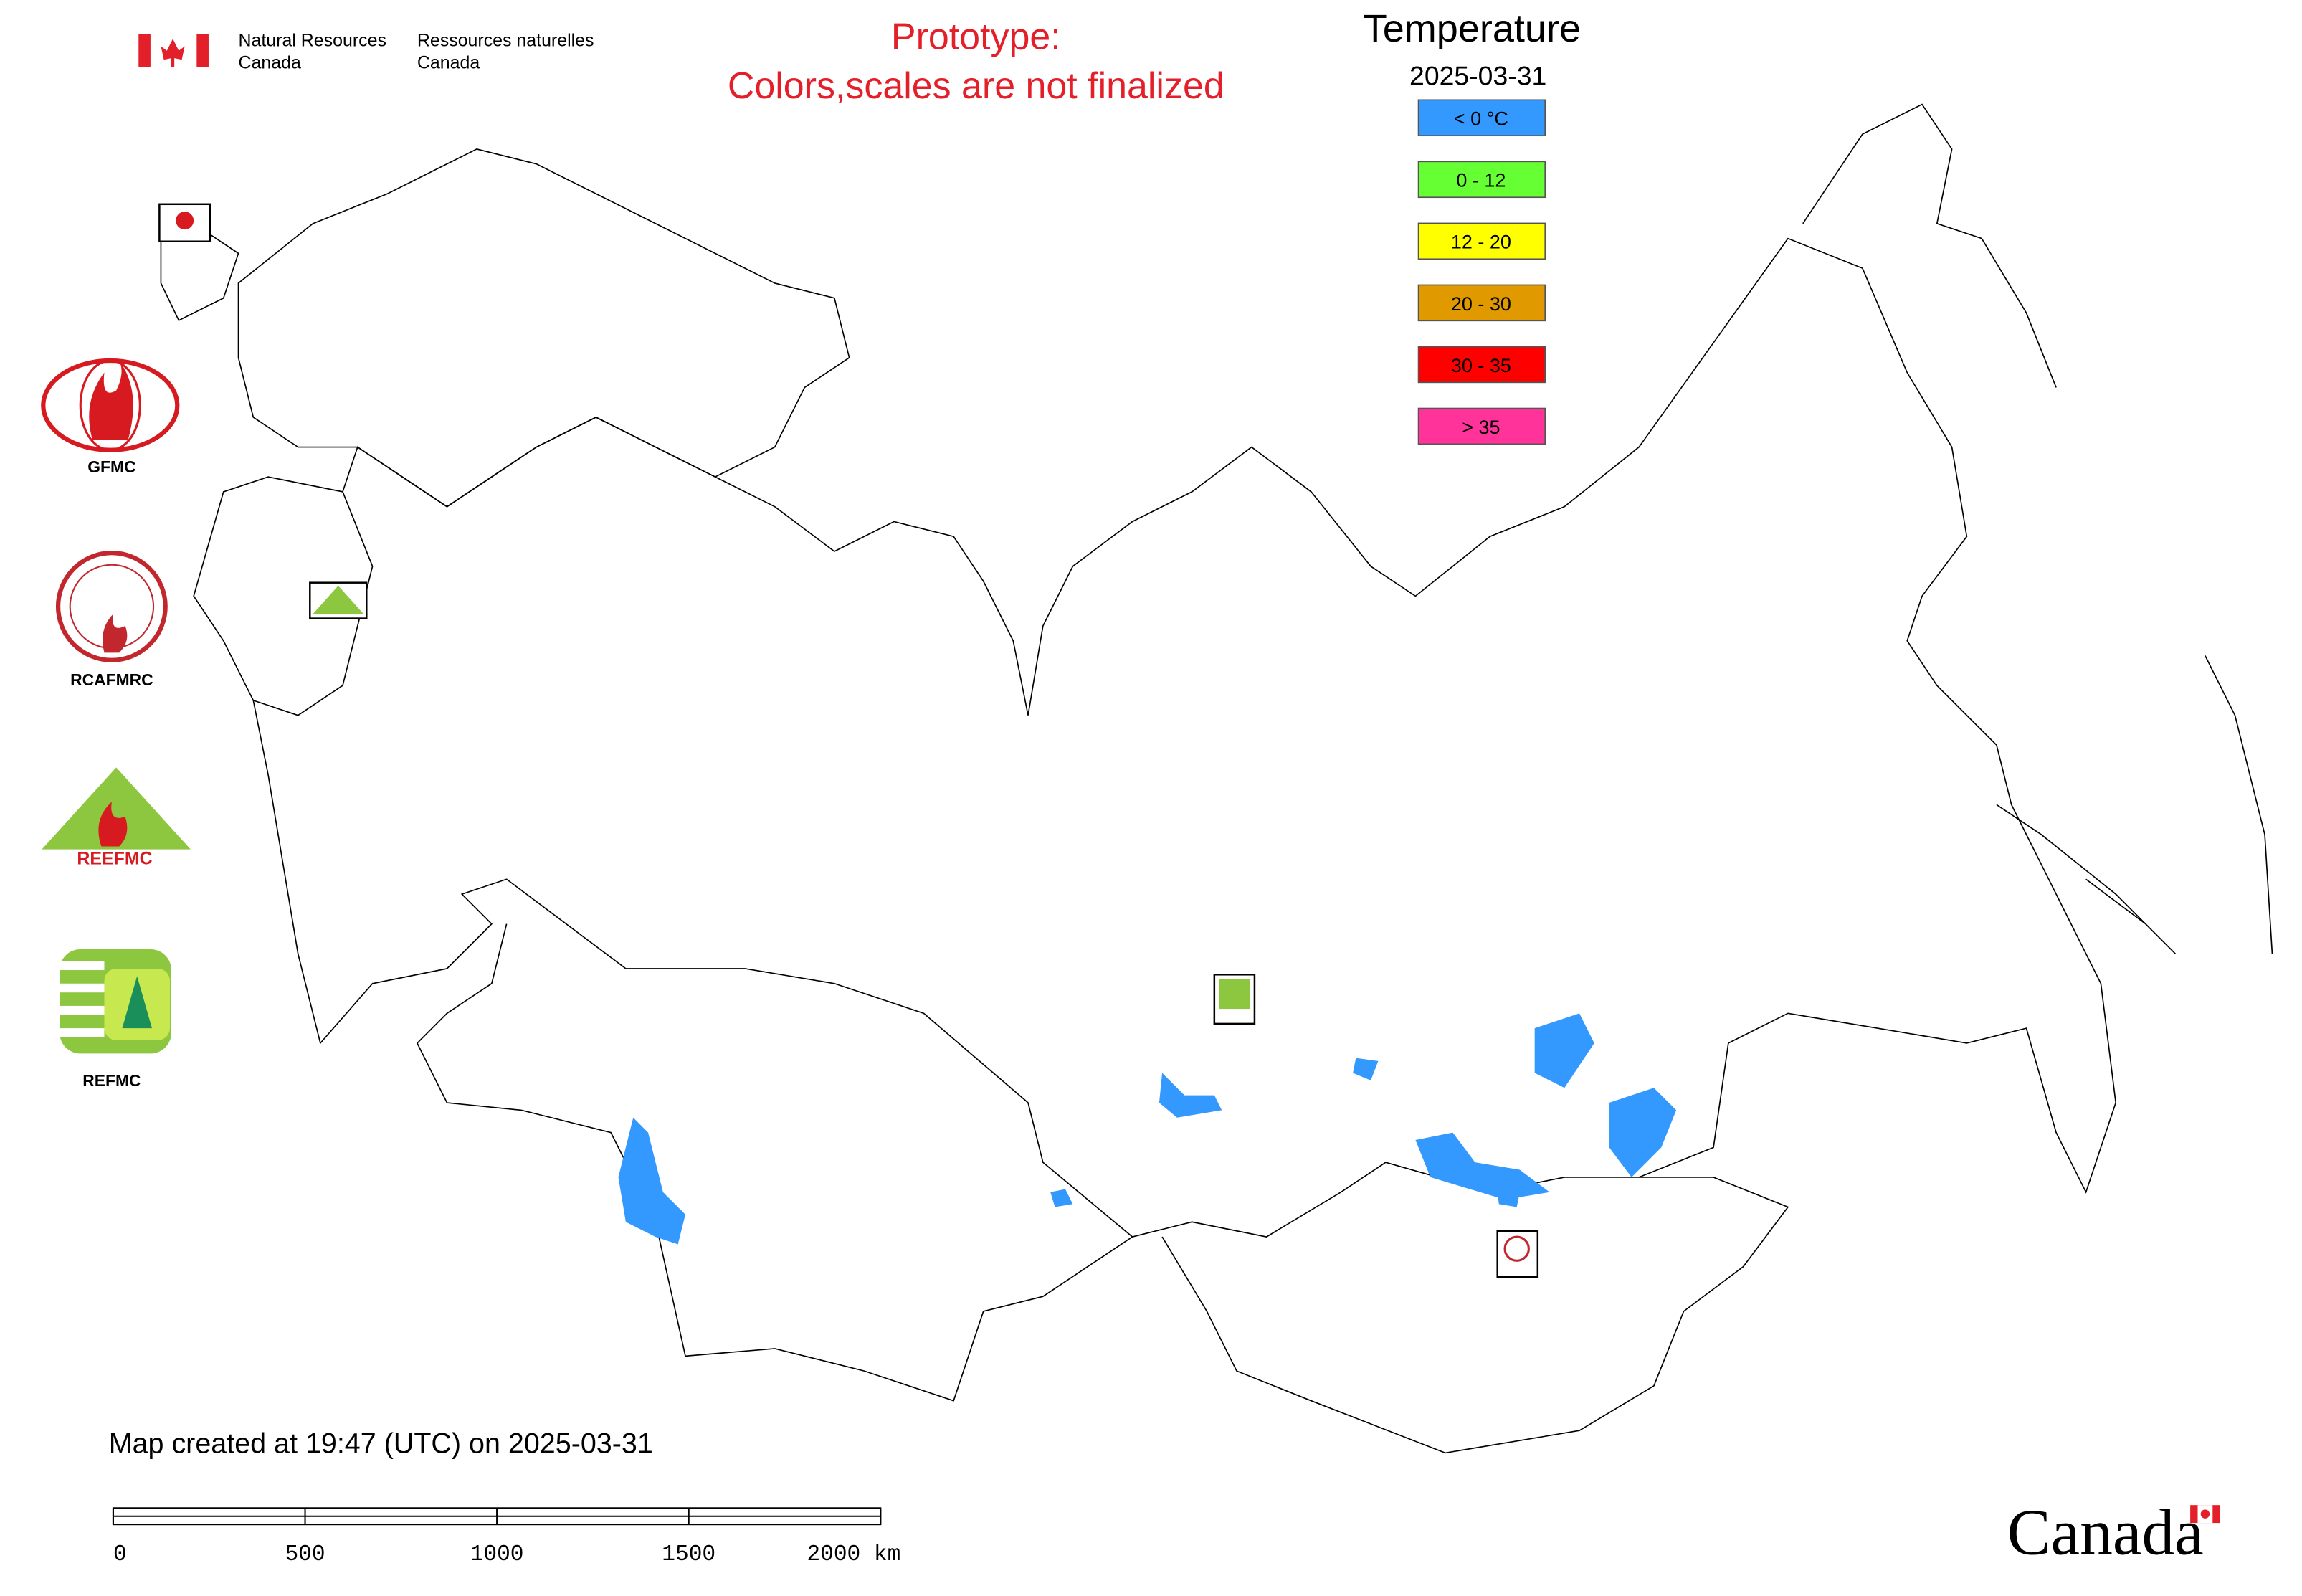 This screenshot has height=1596, width=2302. I want to click on prototype-note: Prototype:, so click(976, 37).